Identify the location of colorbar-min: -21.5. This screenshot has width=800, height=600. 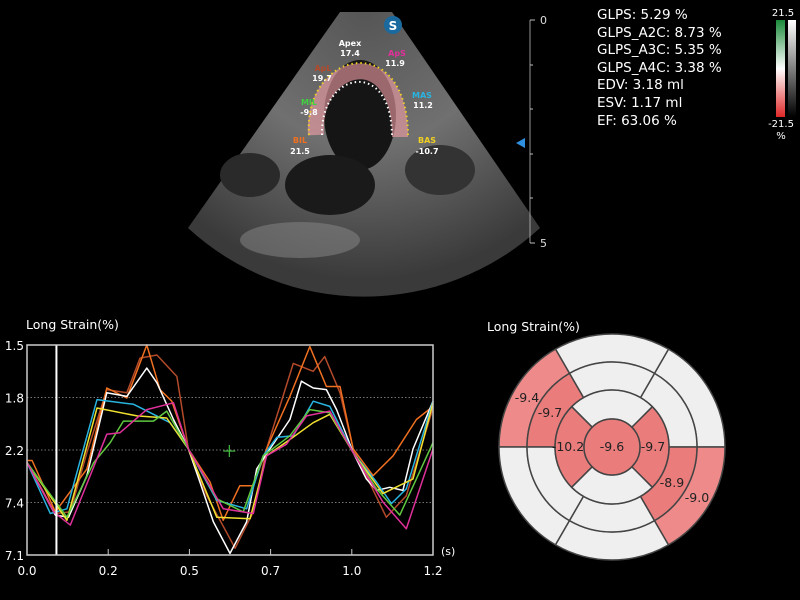
(781, 124).